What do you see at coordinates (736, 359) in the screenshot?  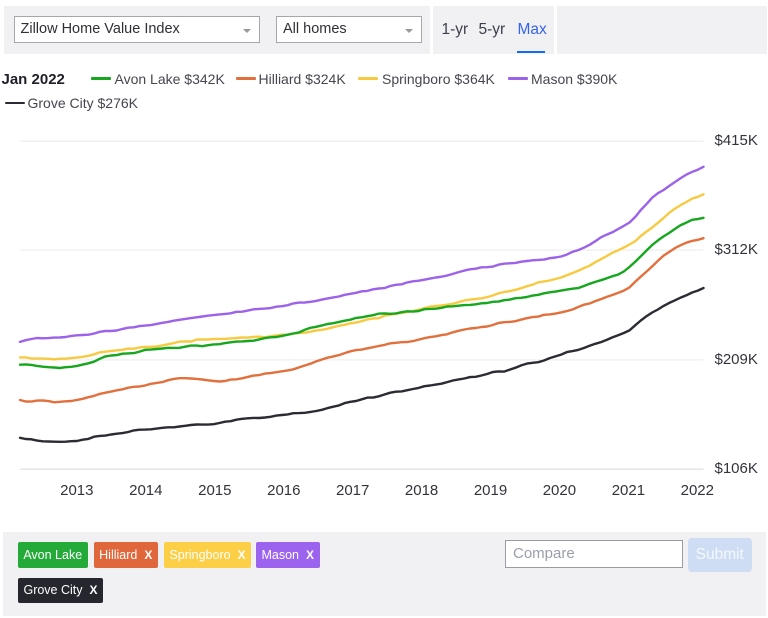 I see `svg-text: $209K` at bounding box center [736, 359].